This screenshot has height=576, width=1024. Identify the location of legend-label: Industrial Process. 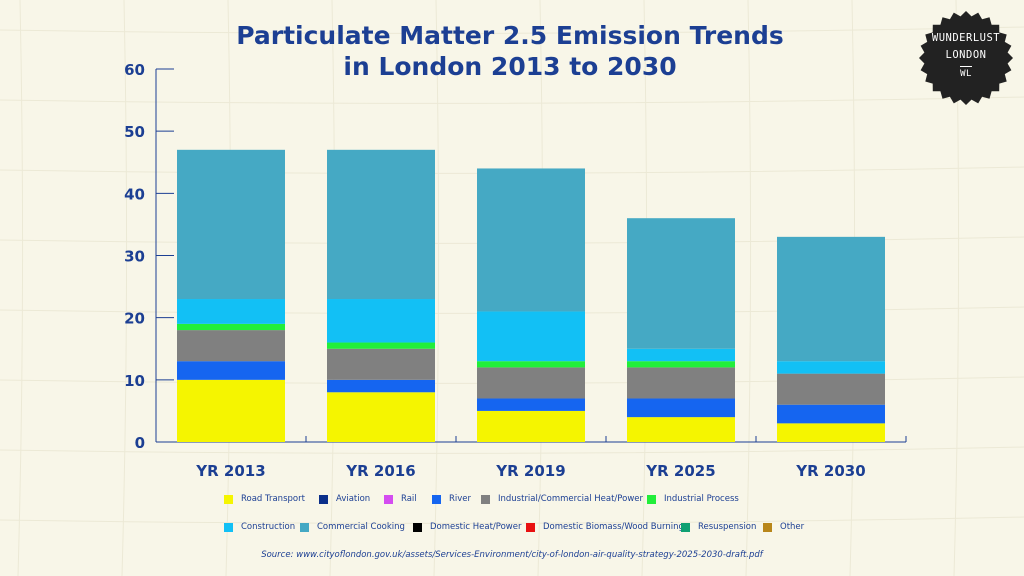
(701, 499).